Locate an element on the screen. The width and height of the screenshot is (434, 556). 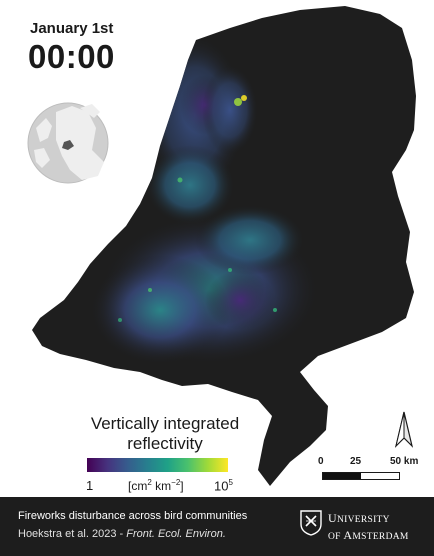
university-name-line-2: OF AMSTERDAM is located at coordinates (368, 536).